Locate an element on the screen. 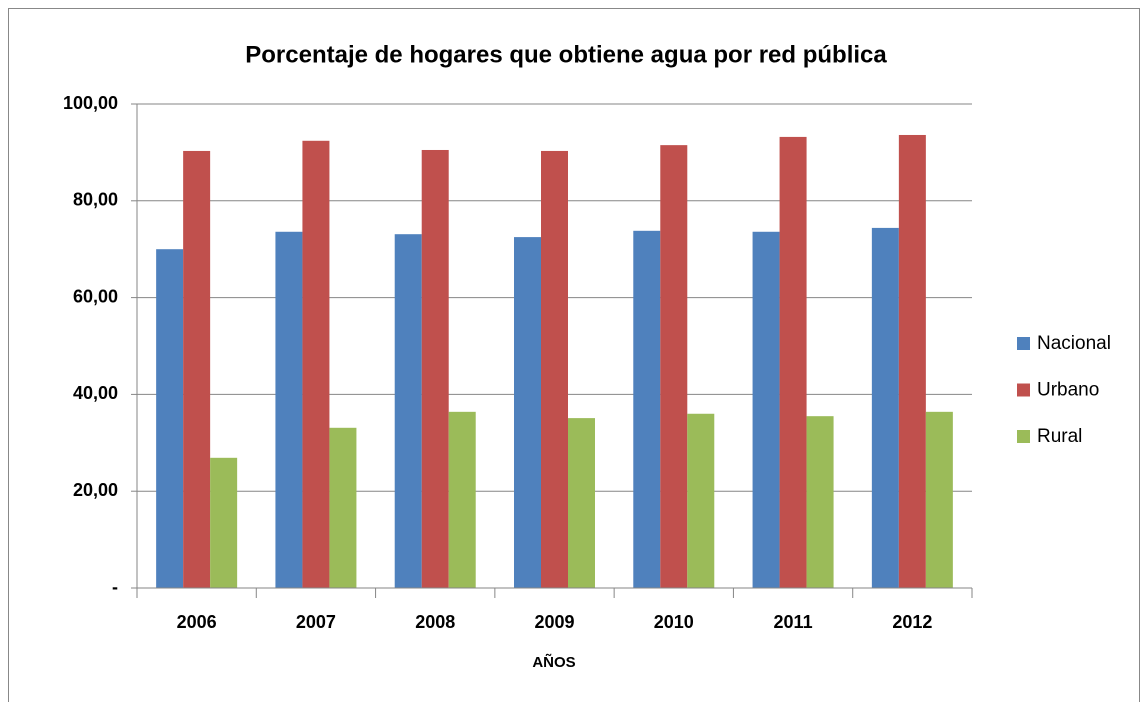  x-tick-label: 2012 is located at coordinates (912, 622).